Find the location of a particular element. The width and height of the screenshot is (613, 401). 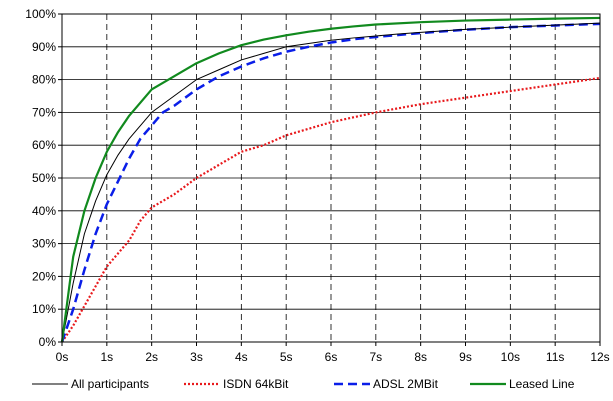

x-tick-label: 2s is located at coordinates (151, 357).